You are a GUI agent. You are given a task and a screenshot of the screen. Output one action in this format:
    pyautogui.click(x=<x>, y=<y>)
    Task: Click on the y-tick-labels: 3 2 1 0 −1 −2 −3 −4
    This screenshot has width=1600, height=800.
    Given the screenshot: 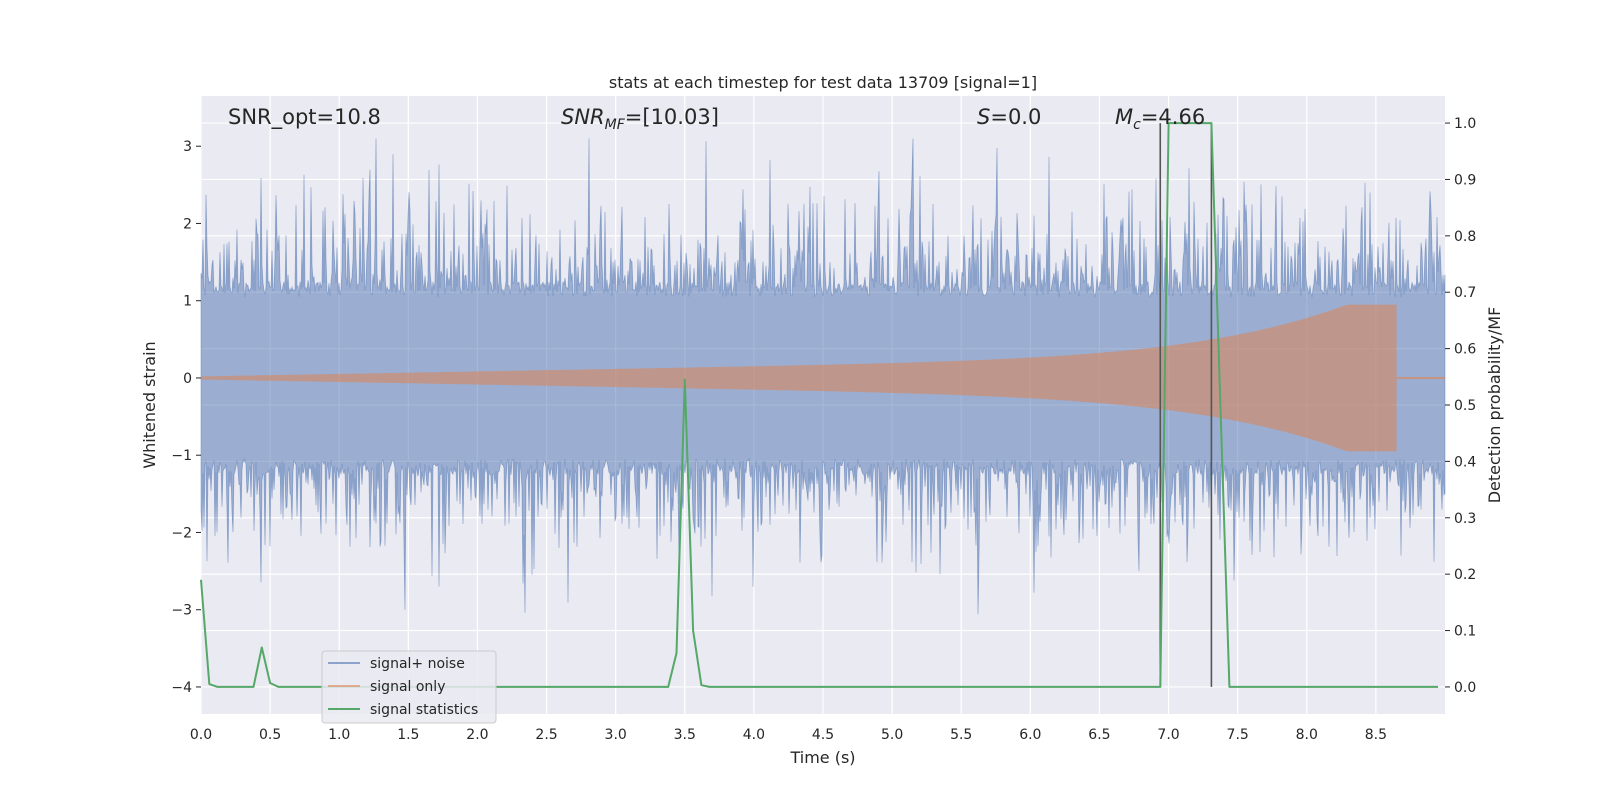 What is the action you would take?
    pyautogui.click(x=186, y=417)
    